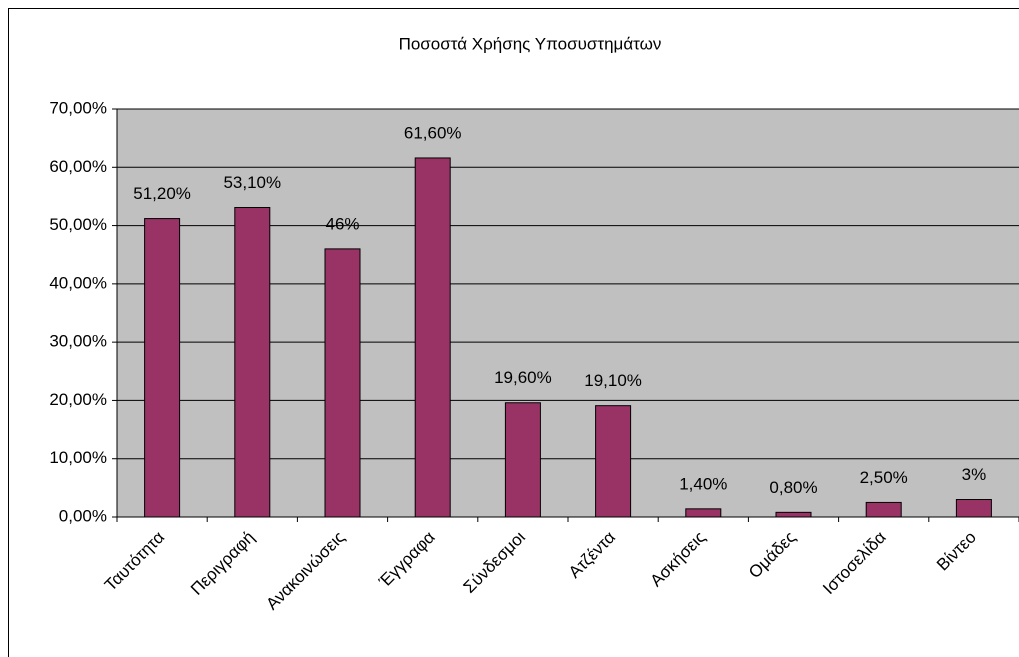 The width and height of the screenshot is (1019, 657). I want to click on y-tick-label: 70,00%, so click(78, 107).